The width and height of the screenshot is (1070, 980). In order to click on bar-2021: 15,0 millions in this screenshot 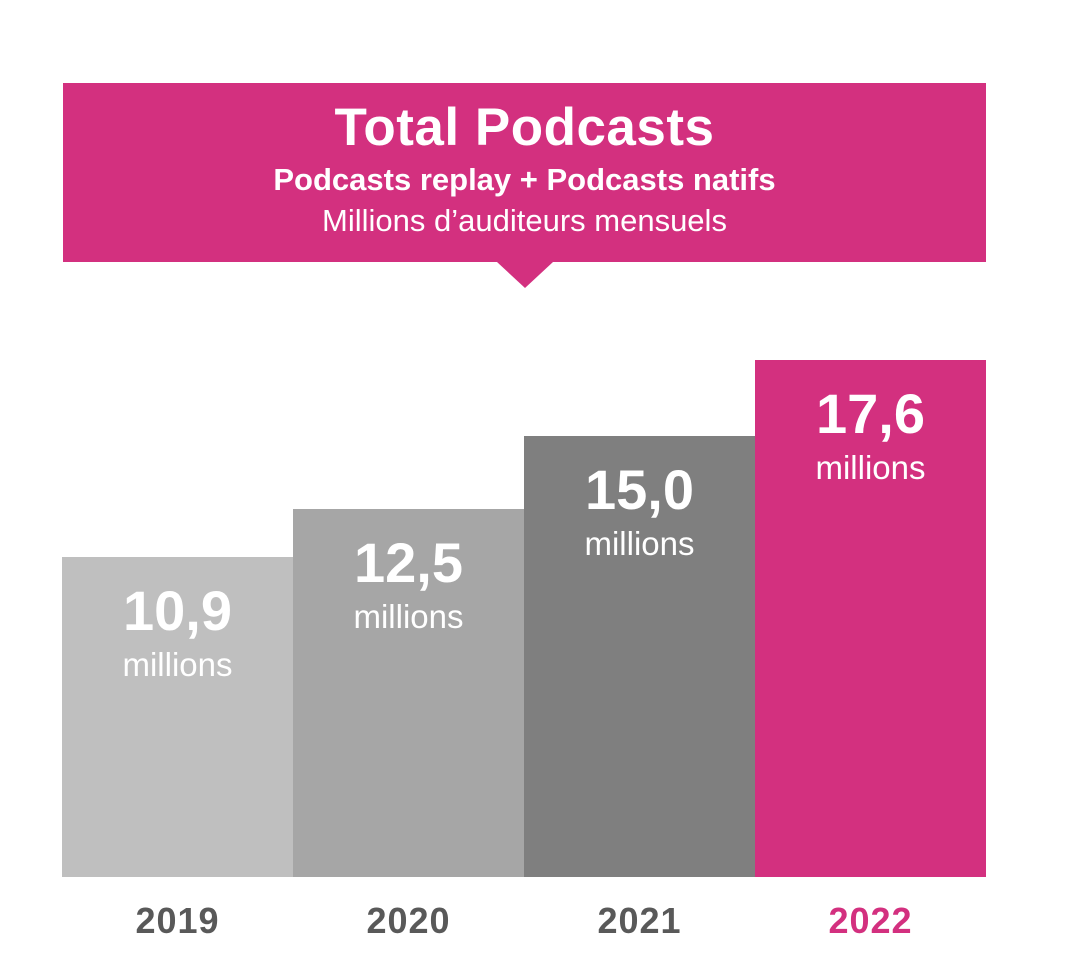, I will do `click(639, 656)`.